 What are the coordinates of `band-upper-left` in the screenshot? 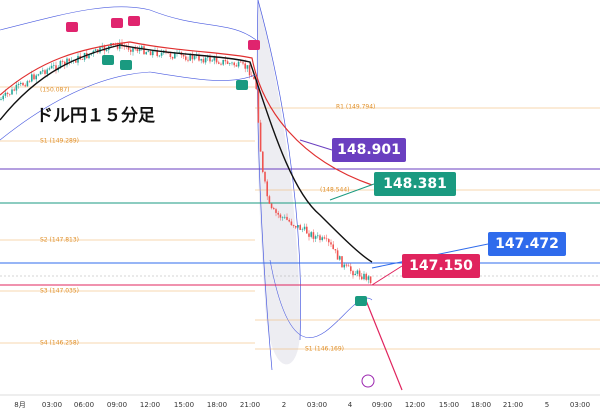 It's located at (128, 23).